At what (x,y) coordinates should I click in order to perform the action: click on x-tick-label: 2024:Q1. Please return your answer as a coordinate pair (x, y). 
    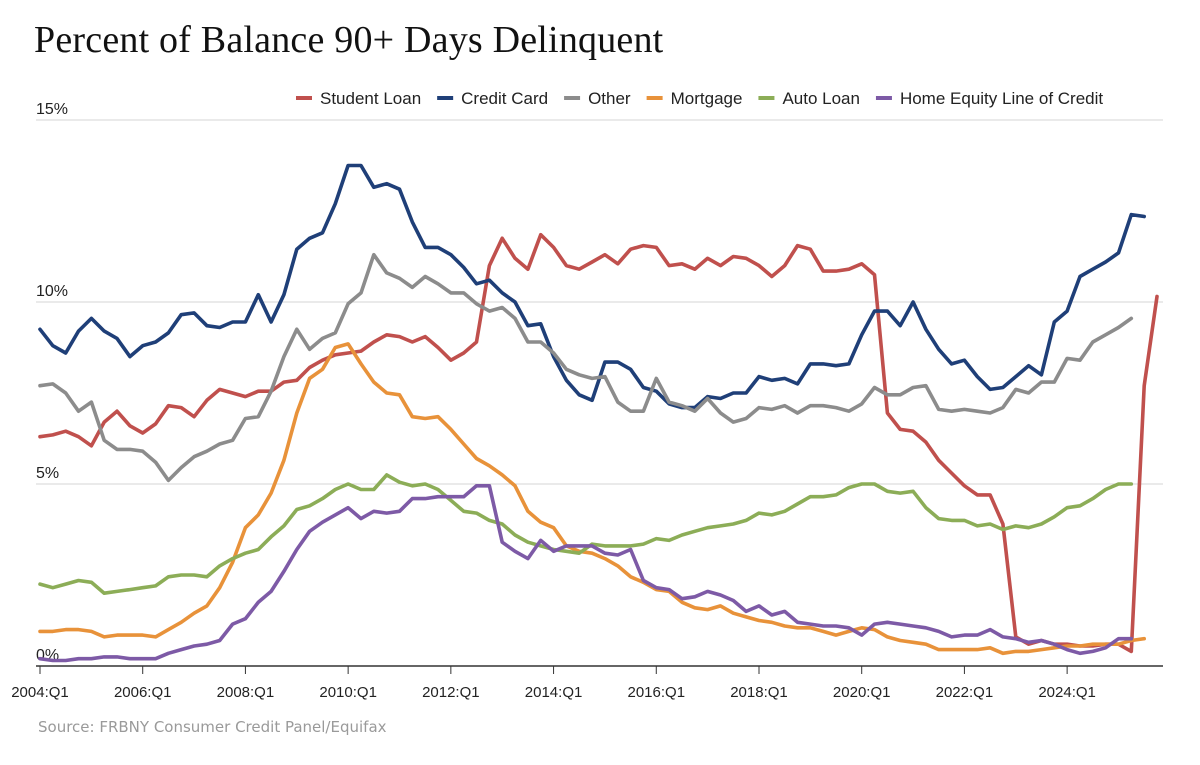
    Looking at the image, I should click on (1067, 692).